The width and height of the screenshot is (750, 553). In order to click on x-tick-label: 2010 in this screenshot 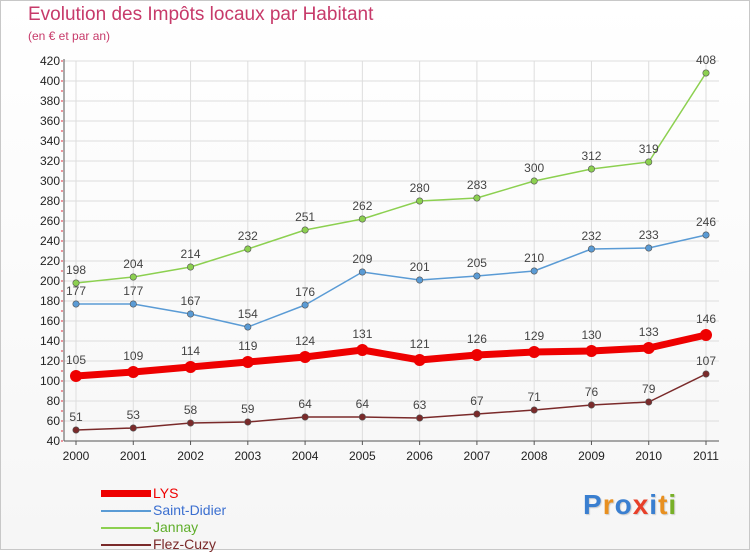, I will do `click(648, 456)`.